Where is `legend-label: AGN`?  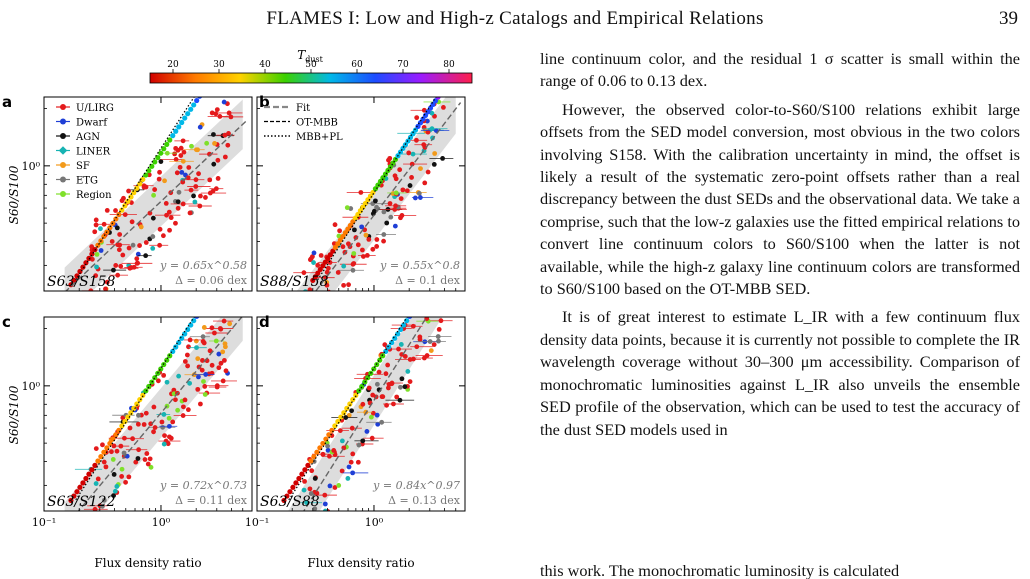
legend-label: AGN is located at coordinates (87, 137).